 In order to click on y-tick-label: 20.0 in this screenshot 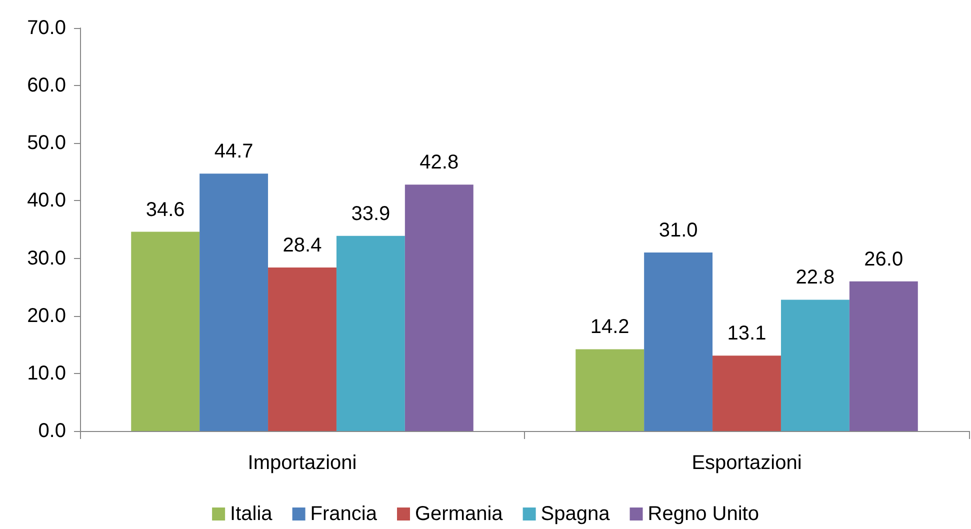, I will do `click(46, 315)`.